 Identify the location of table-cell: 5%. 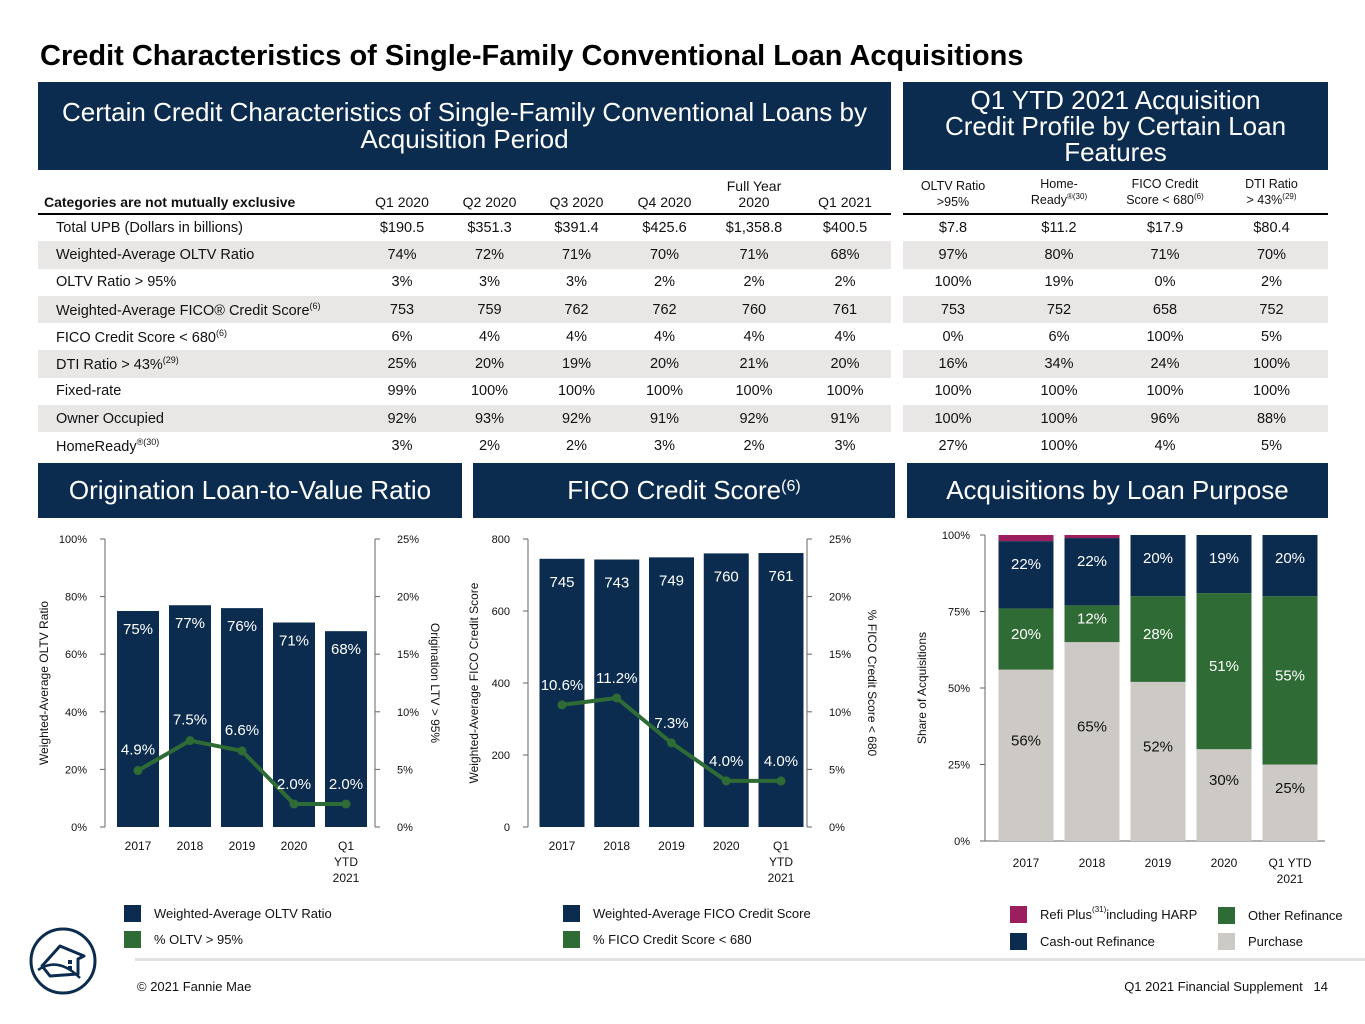
(1271, 446).